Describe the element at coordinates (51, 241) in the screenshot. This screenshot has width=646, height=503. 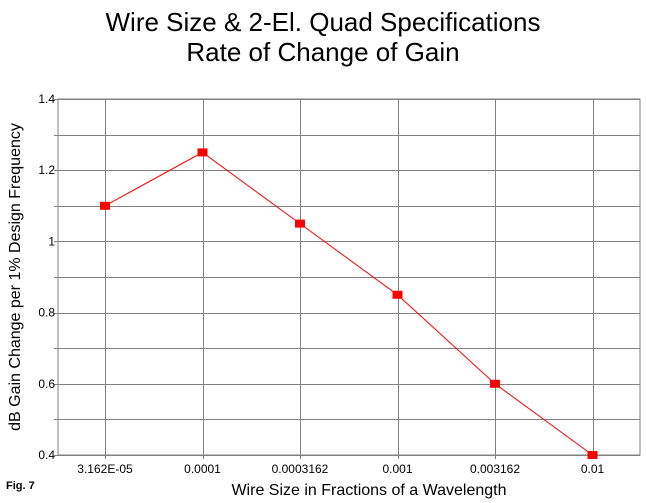
I see `y-tick-label: 1` at that location.